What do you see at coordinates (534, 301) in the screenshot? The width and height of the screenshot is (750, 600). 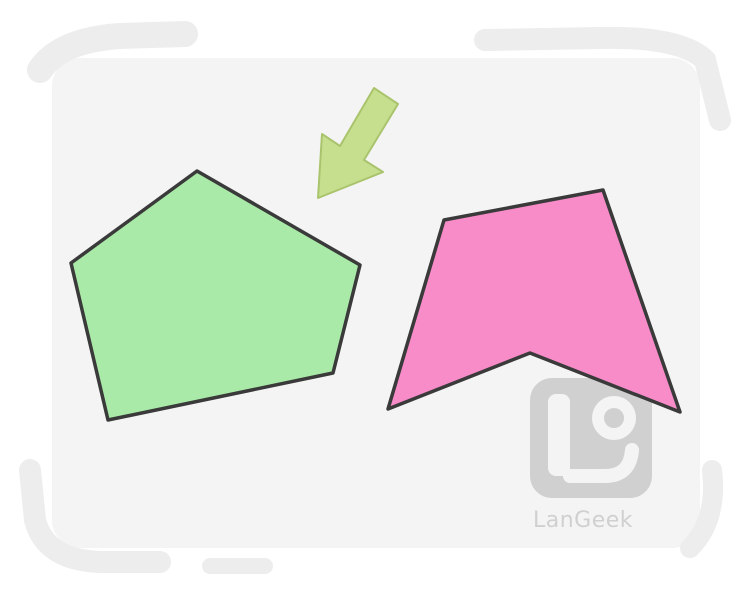 I see `concave-polygon` at bounding box center [534, 301].